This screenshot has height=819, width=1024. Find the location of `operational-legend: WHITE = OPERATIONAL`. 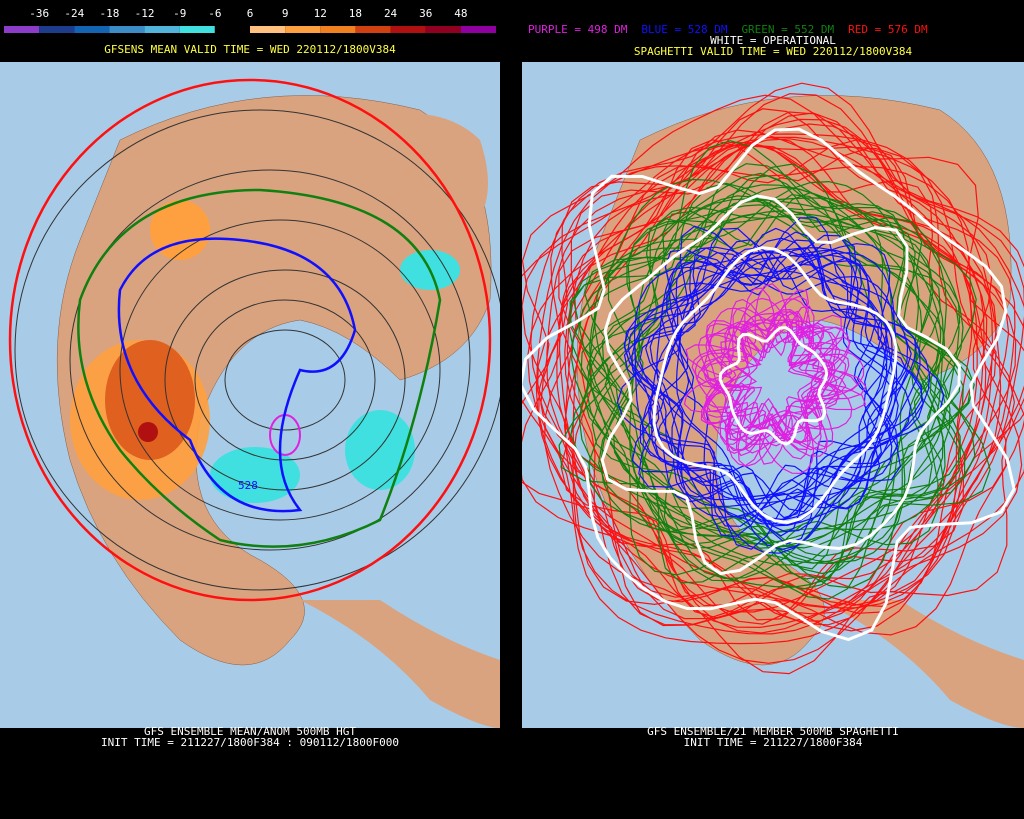

operational-legend: WHITE = OPERATIONAL is located at coordinates (773, 40).